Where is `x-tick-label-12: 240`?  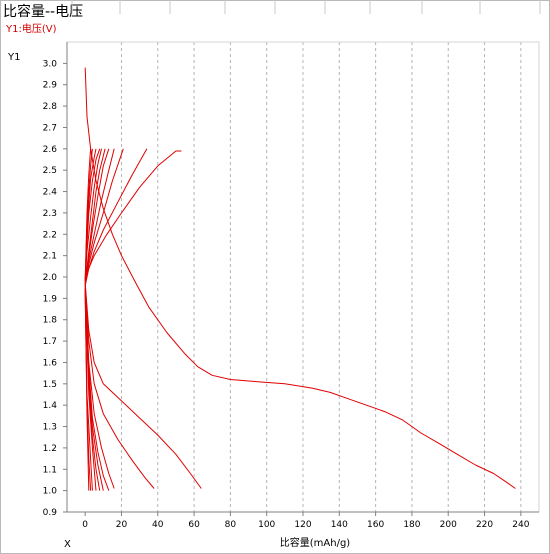
x-tick-label-12: 240 is located at coordinates (520, 525).